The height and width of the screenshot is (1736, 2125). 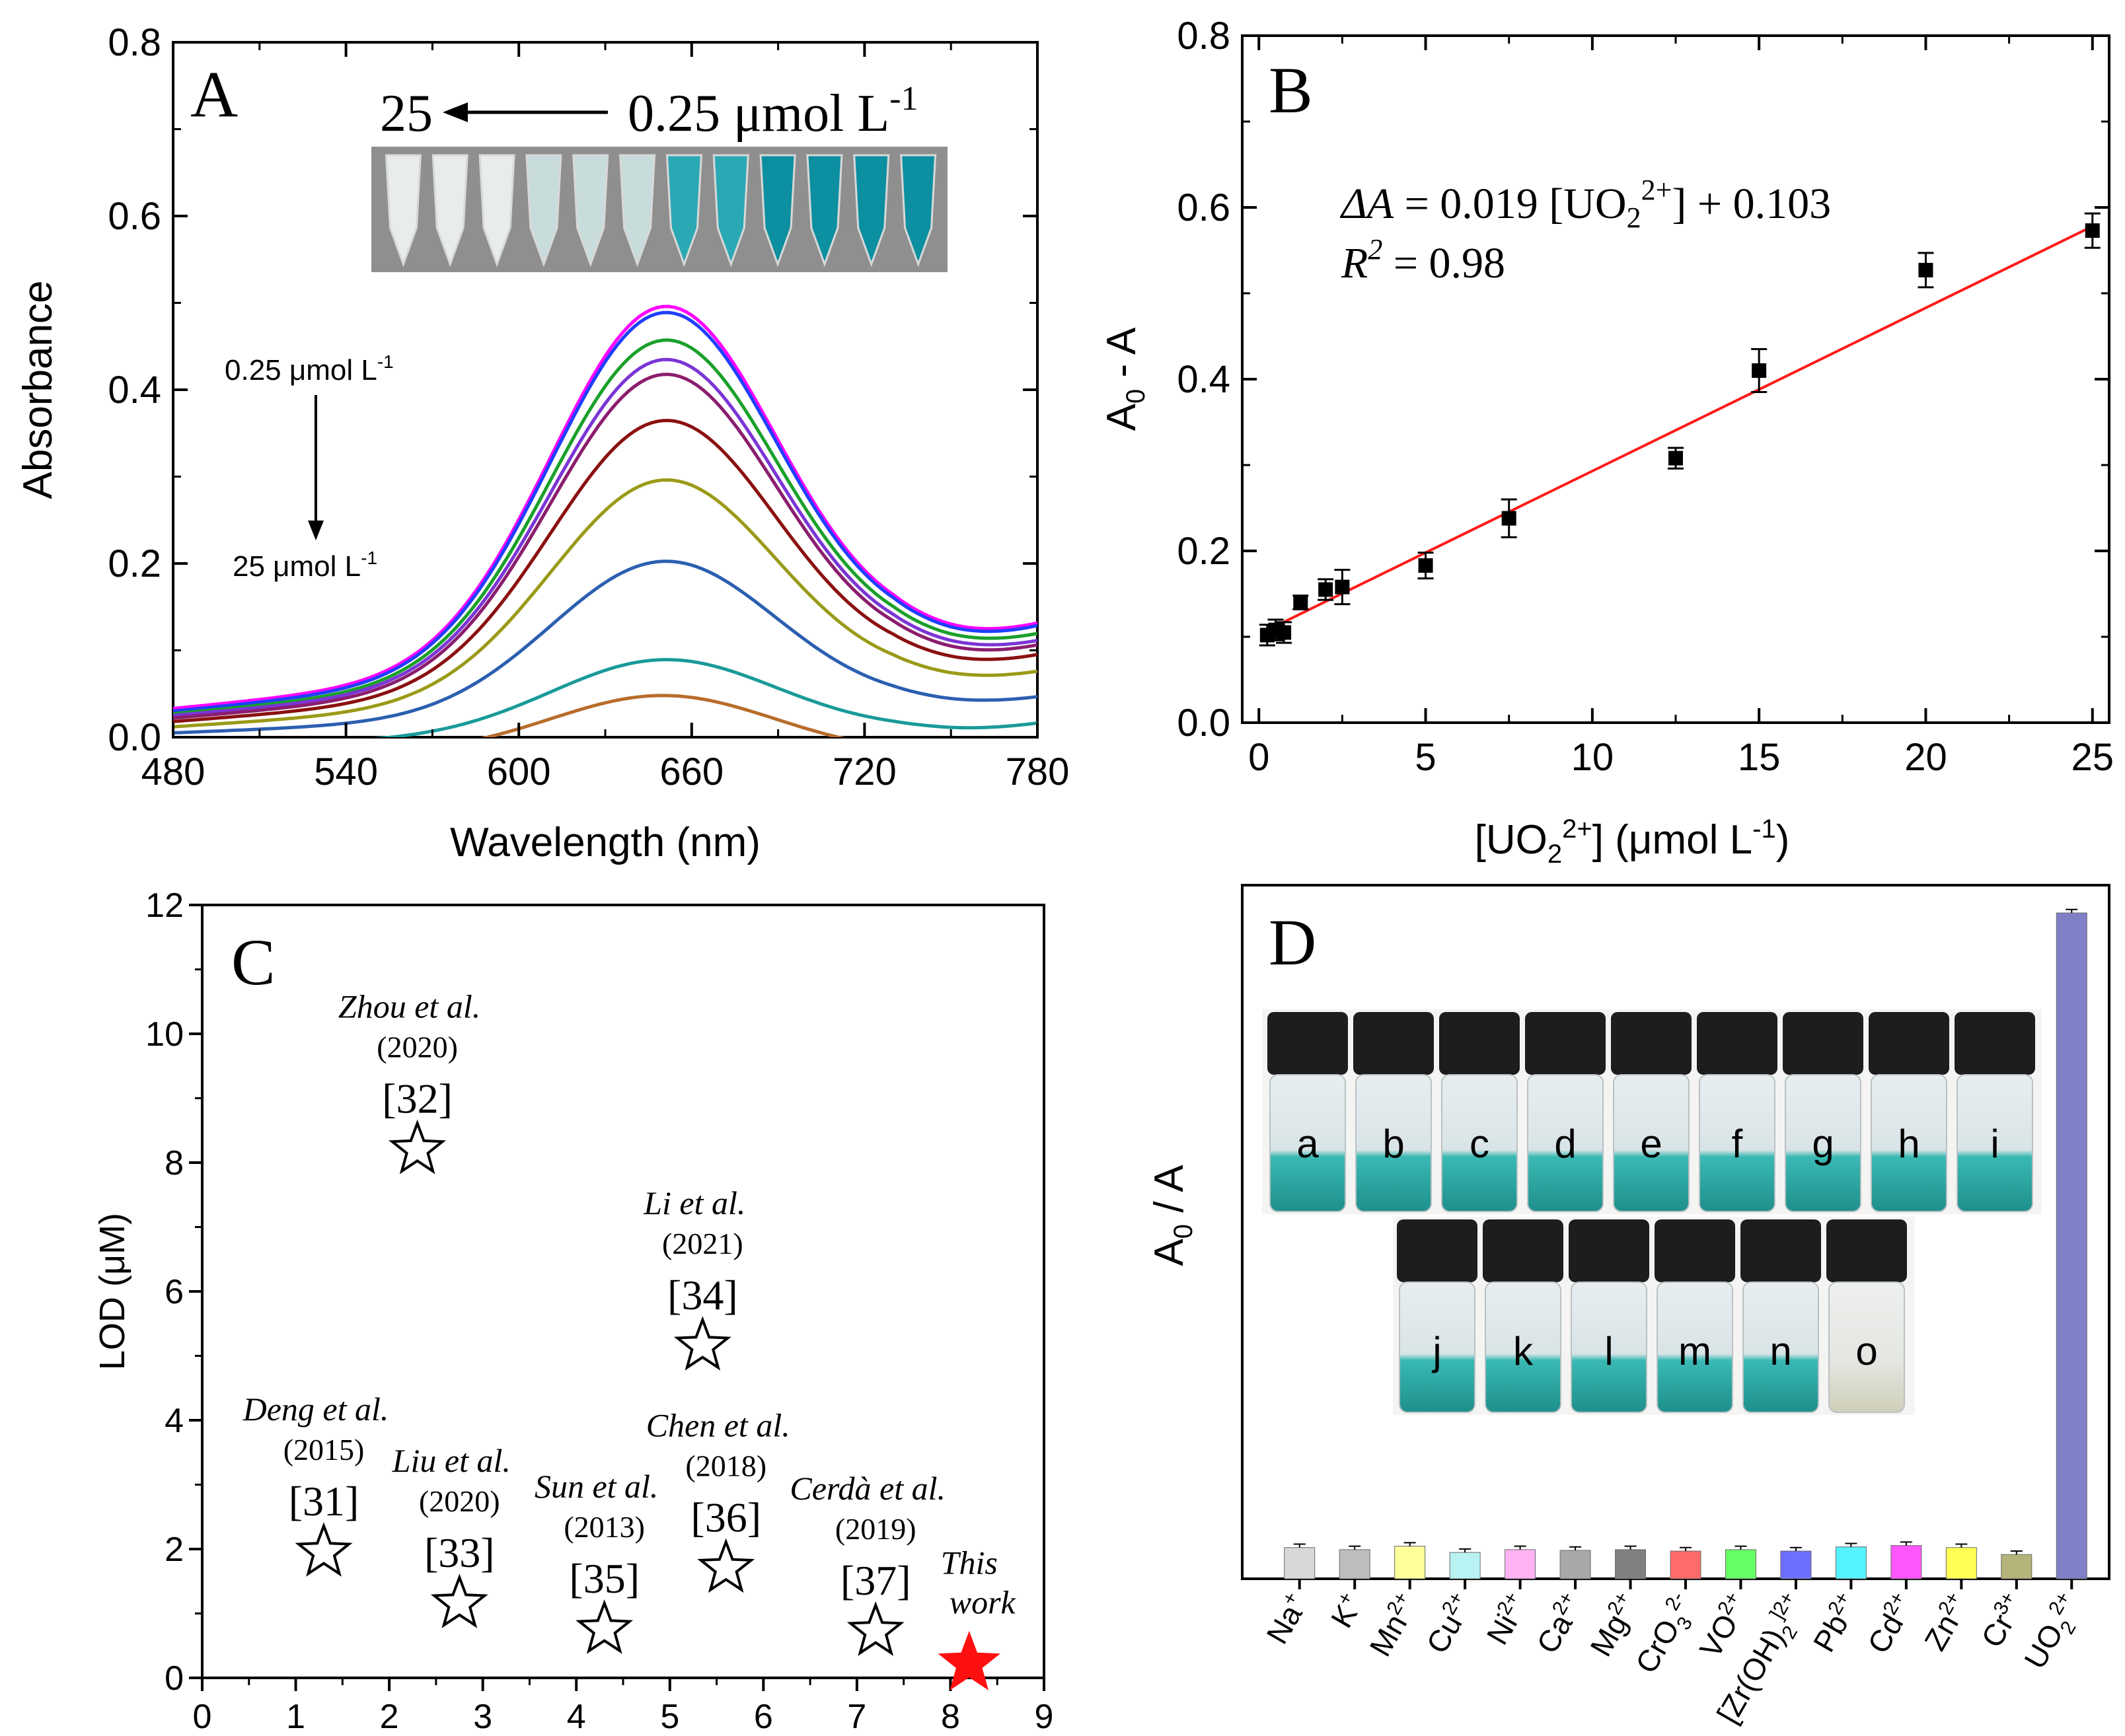 I want to click on category-label: Zn2+, so click(x=1946, y=1622).